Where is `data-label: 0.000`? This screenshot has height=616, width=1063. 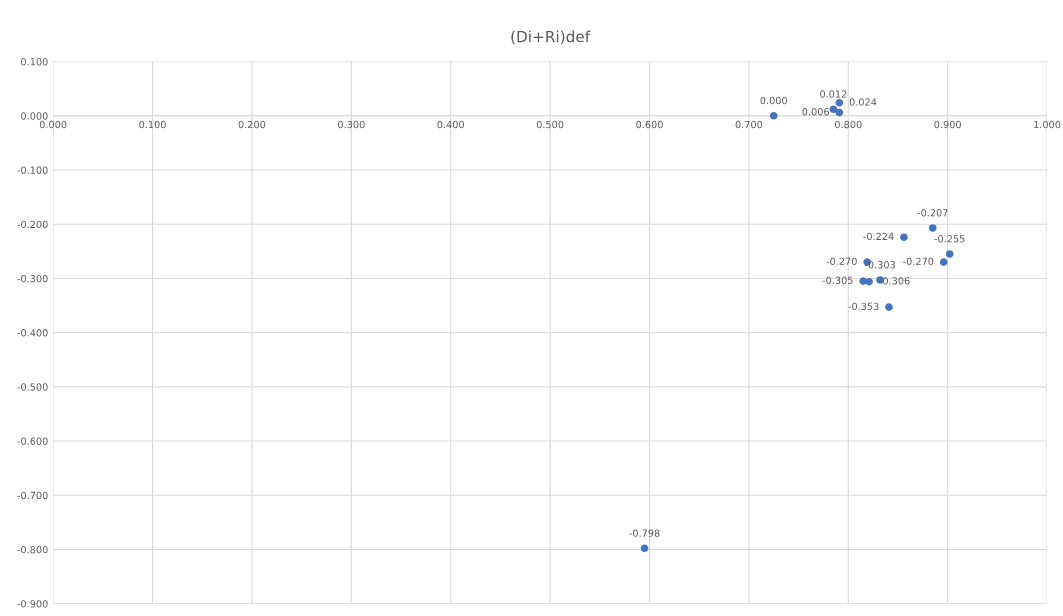
data-label: 0.000 is located at coordinates (773, 100).